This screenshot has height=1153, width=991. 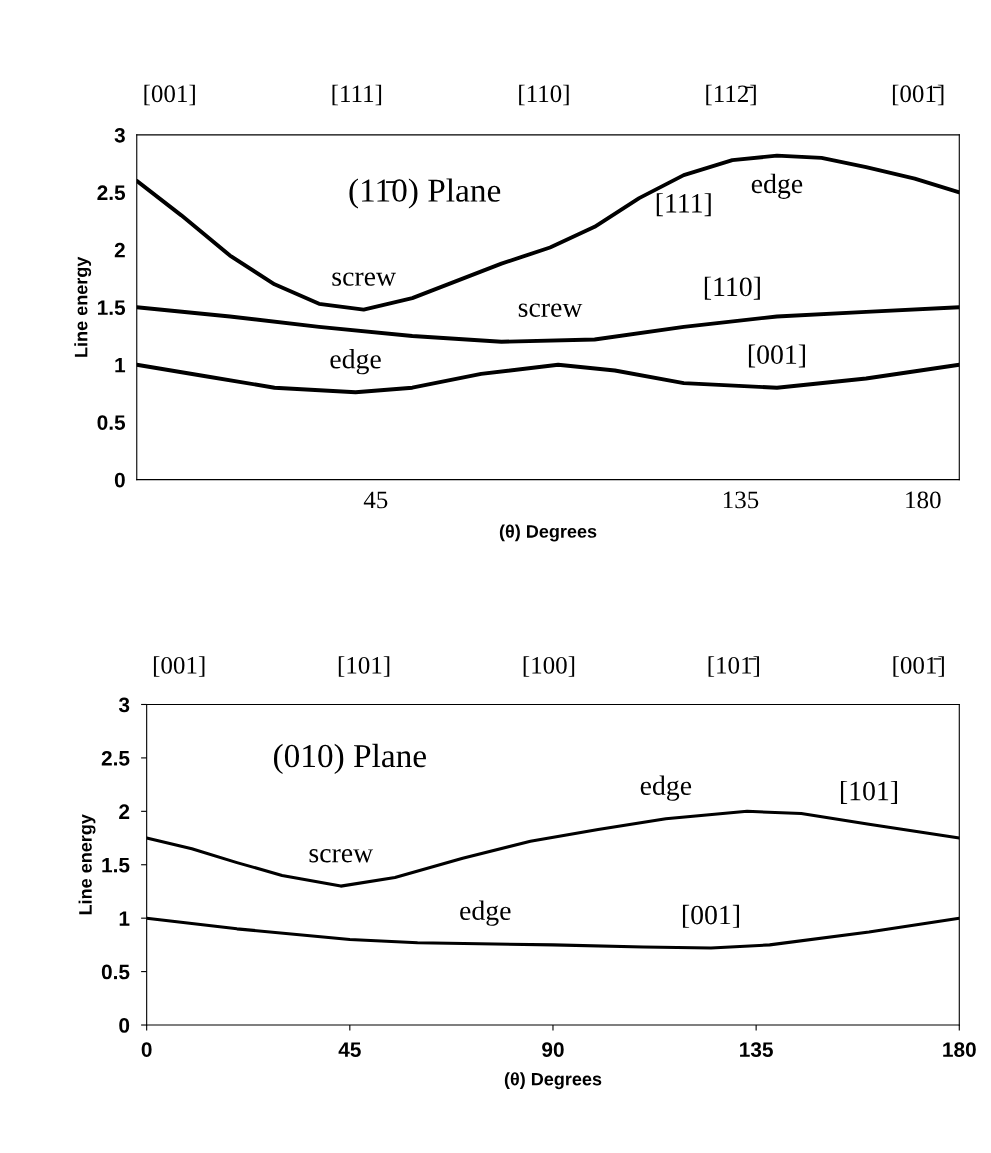 What do you see at coordinates (364, 666) in the screenshot?
I see `text: [101]` at bounding box center [364, 666].